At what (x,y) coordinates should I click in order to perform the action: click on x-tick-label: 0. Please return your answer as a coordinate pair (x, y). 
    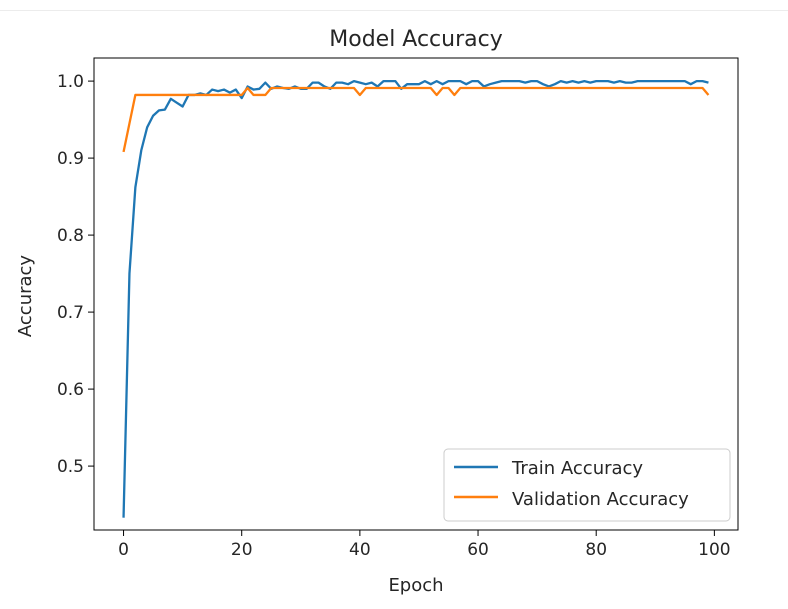
    Looking at the image, I should click on (123, 550).